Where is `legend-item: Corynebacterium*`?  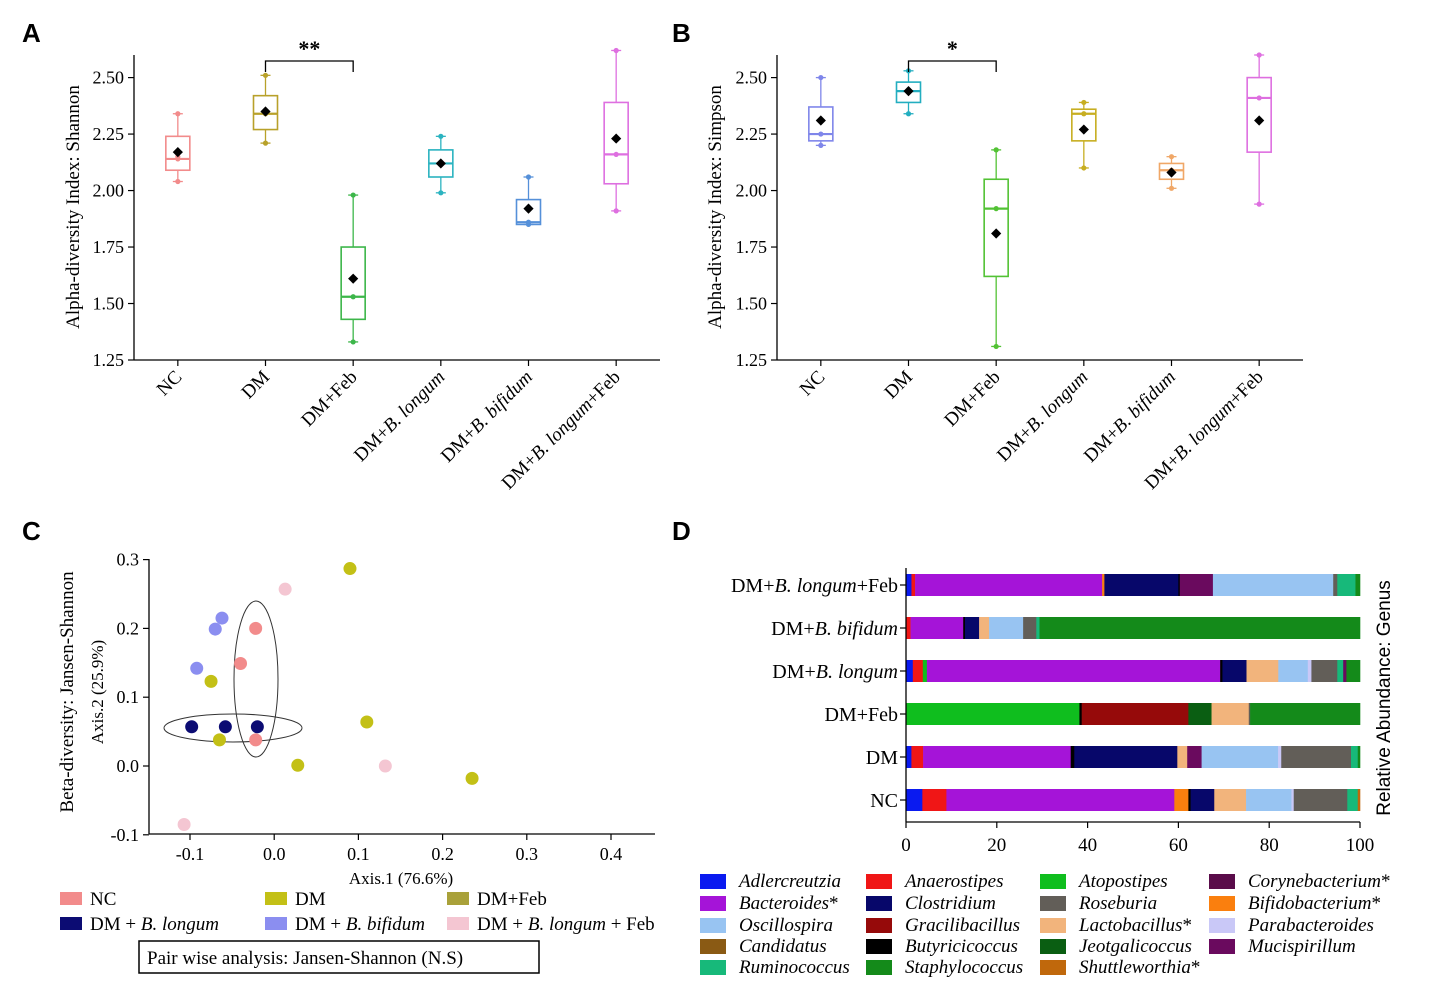 legend-item: Corynebacterium* is located at coordinates (1299, 881).